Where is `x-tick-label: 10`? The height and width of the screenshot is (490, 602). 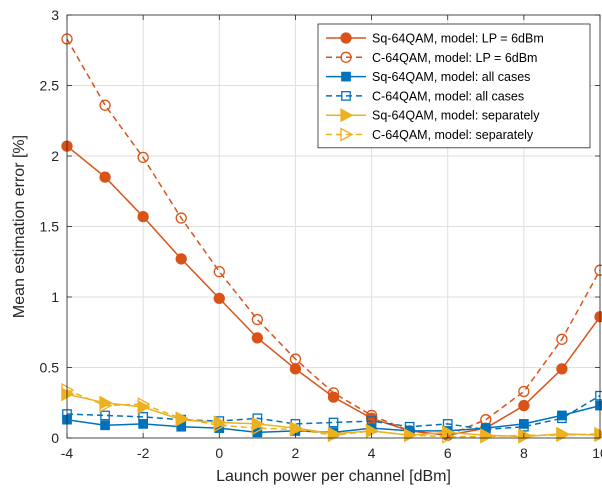 x-tick-label: 10 is located at coordinates (597, 453).